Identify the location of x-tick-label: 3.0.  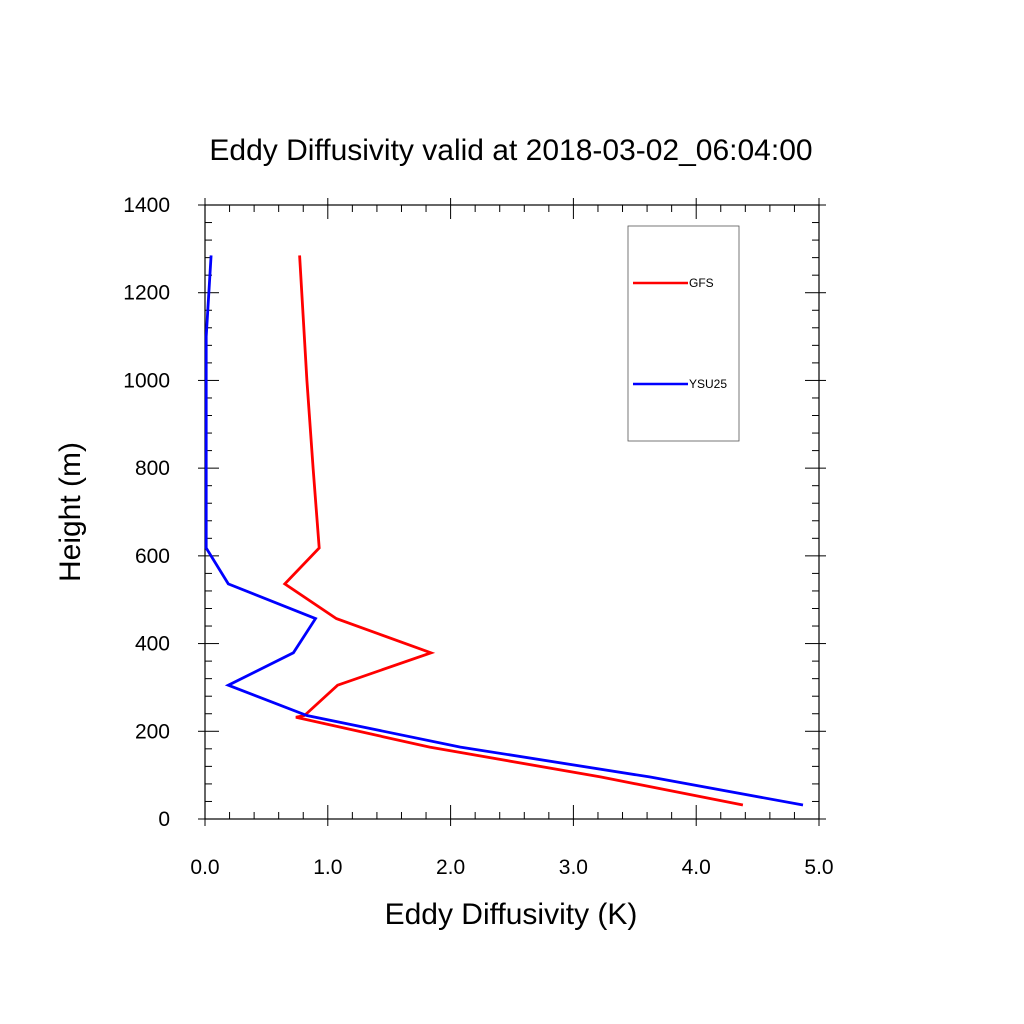
(573, 867).